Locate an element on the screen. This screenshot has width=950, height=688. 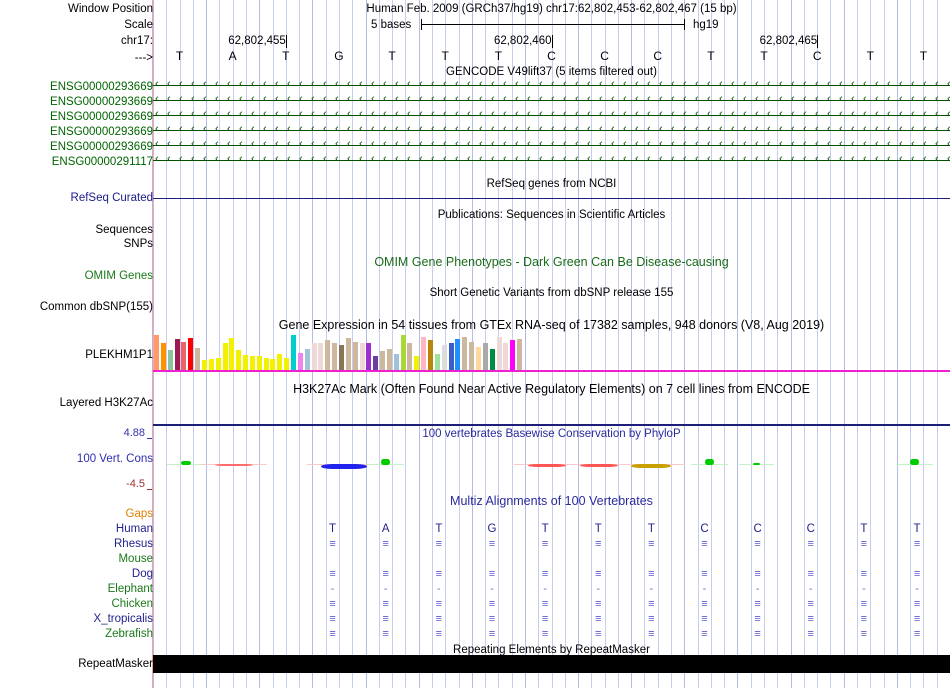
sequence-base: C is located at coordinates (604, 56).